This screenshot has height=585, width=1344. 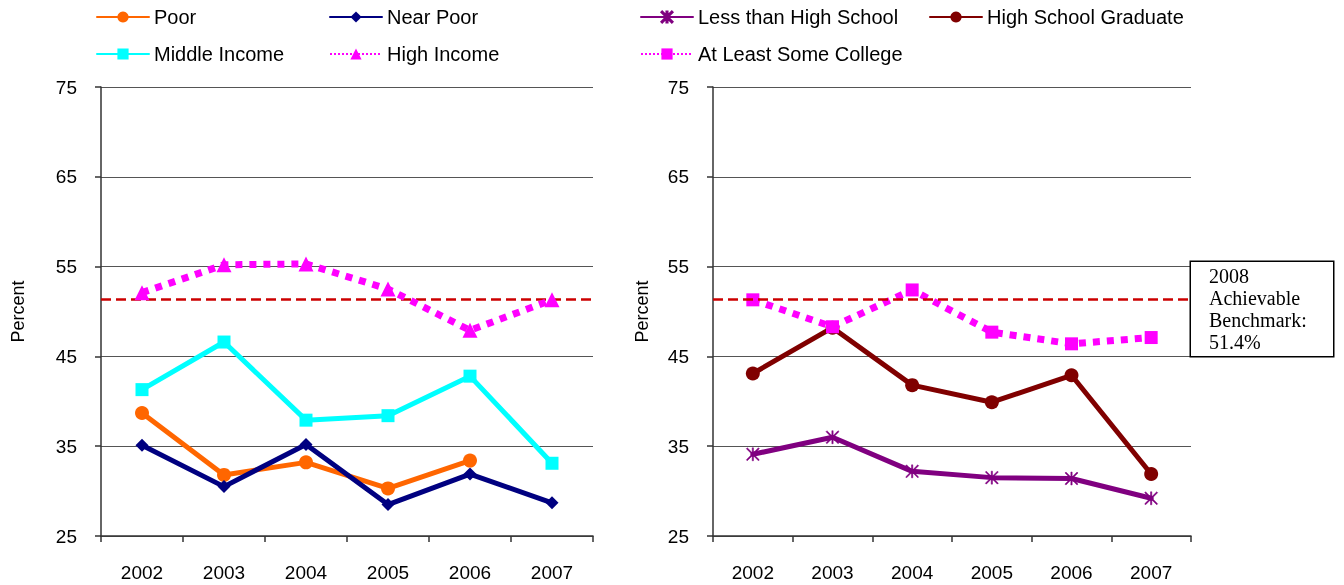 What do you see at coordinates (443, 54) in the screenshot?
I see `legend-label: High Income` at bounding box center [443, 54].